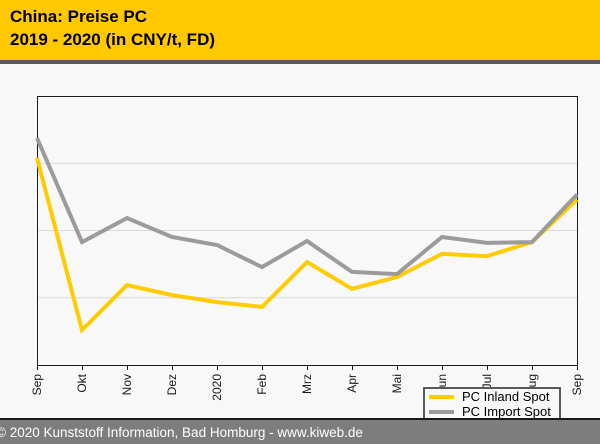  What do you see at coordinates (78, 16) in the screenshot?
I see `chart-title: China: Preise PC` at bounding box center [78, 16].